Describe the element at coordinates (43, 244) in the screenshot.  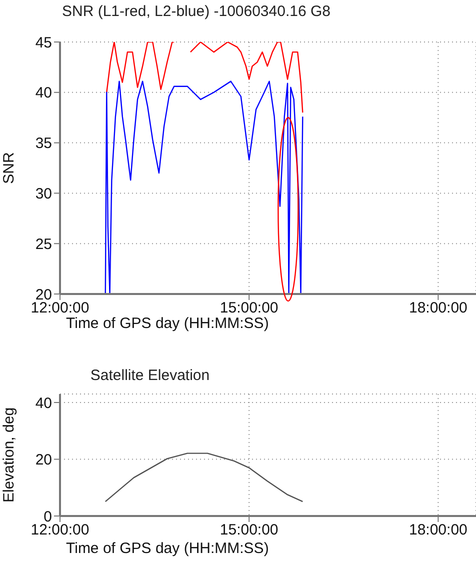
I see `y-tick-label: 25` at that location.